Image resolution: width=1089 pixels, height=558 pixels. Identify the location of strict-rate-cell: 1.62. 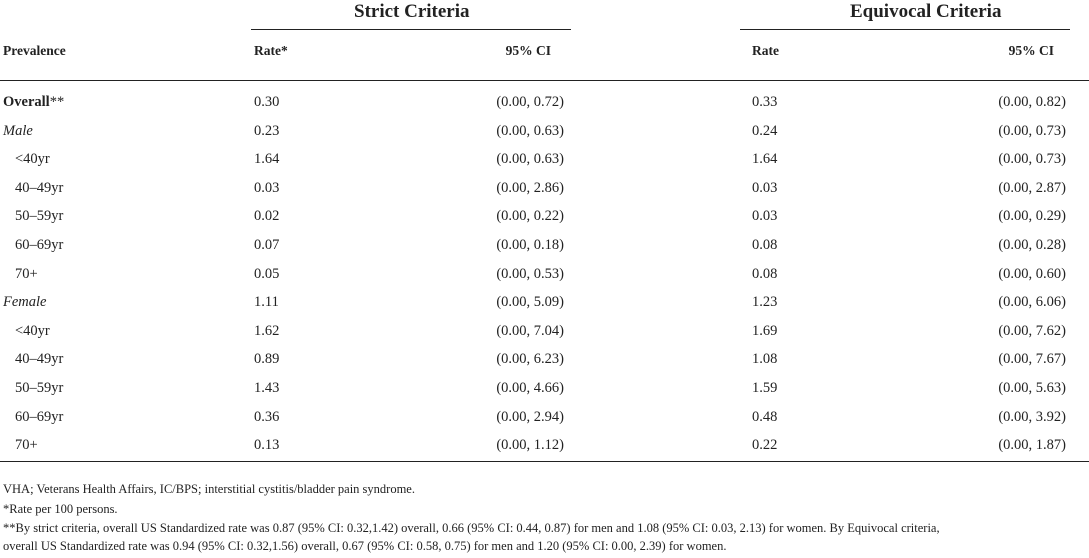
(267, 331).